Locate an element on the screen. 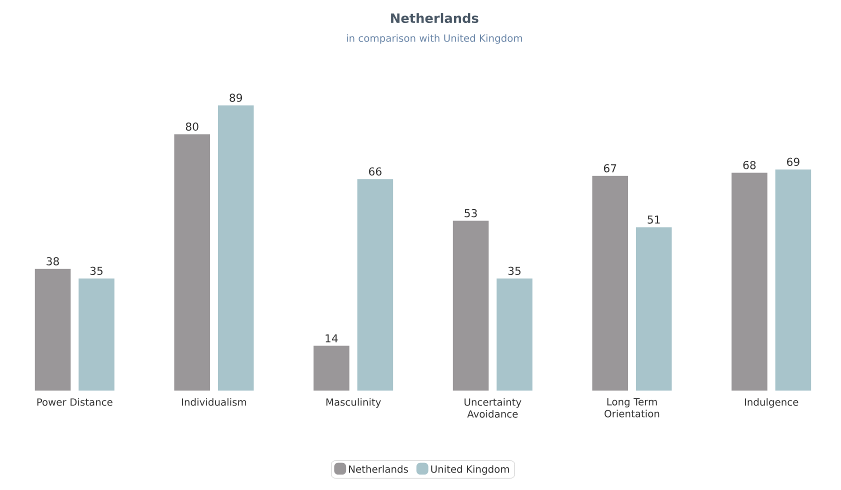 This screenshot has height=490, width=841. chart-subtitle: in comparison with United Kingdom is located at coordinates (434, 39).